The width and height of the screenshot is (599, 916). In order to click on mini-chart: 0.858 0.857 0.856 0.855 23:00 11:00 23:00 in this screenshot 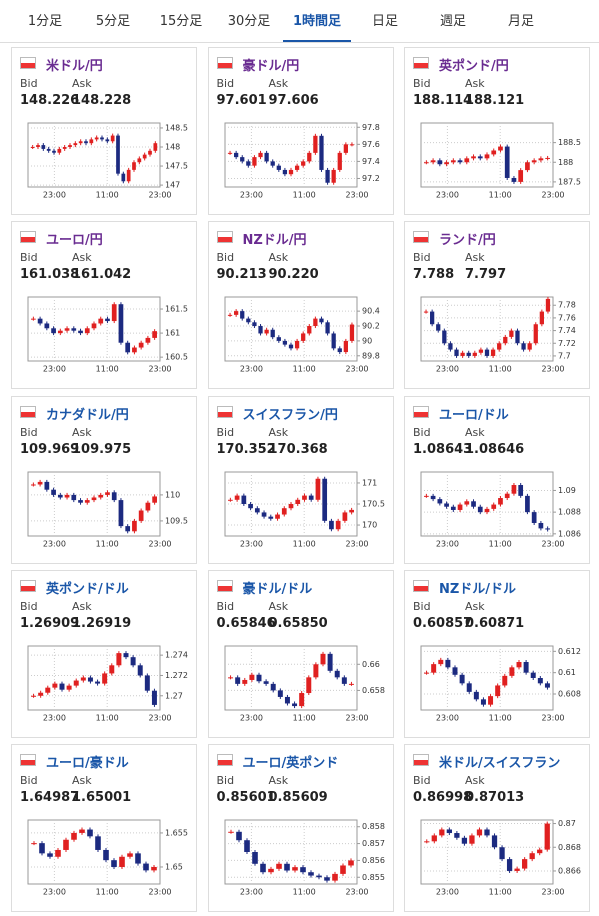, I will do `click(304, 858)`.